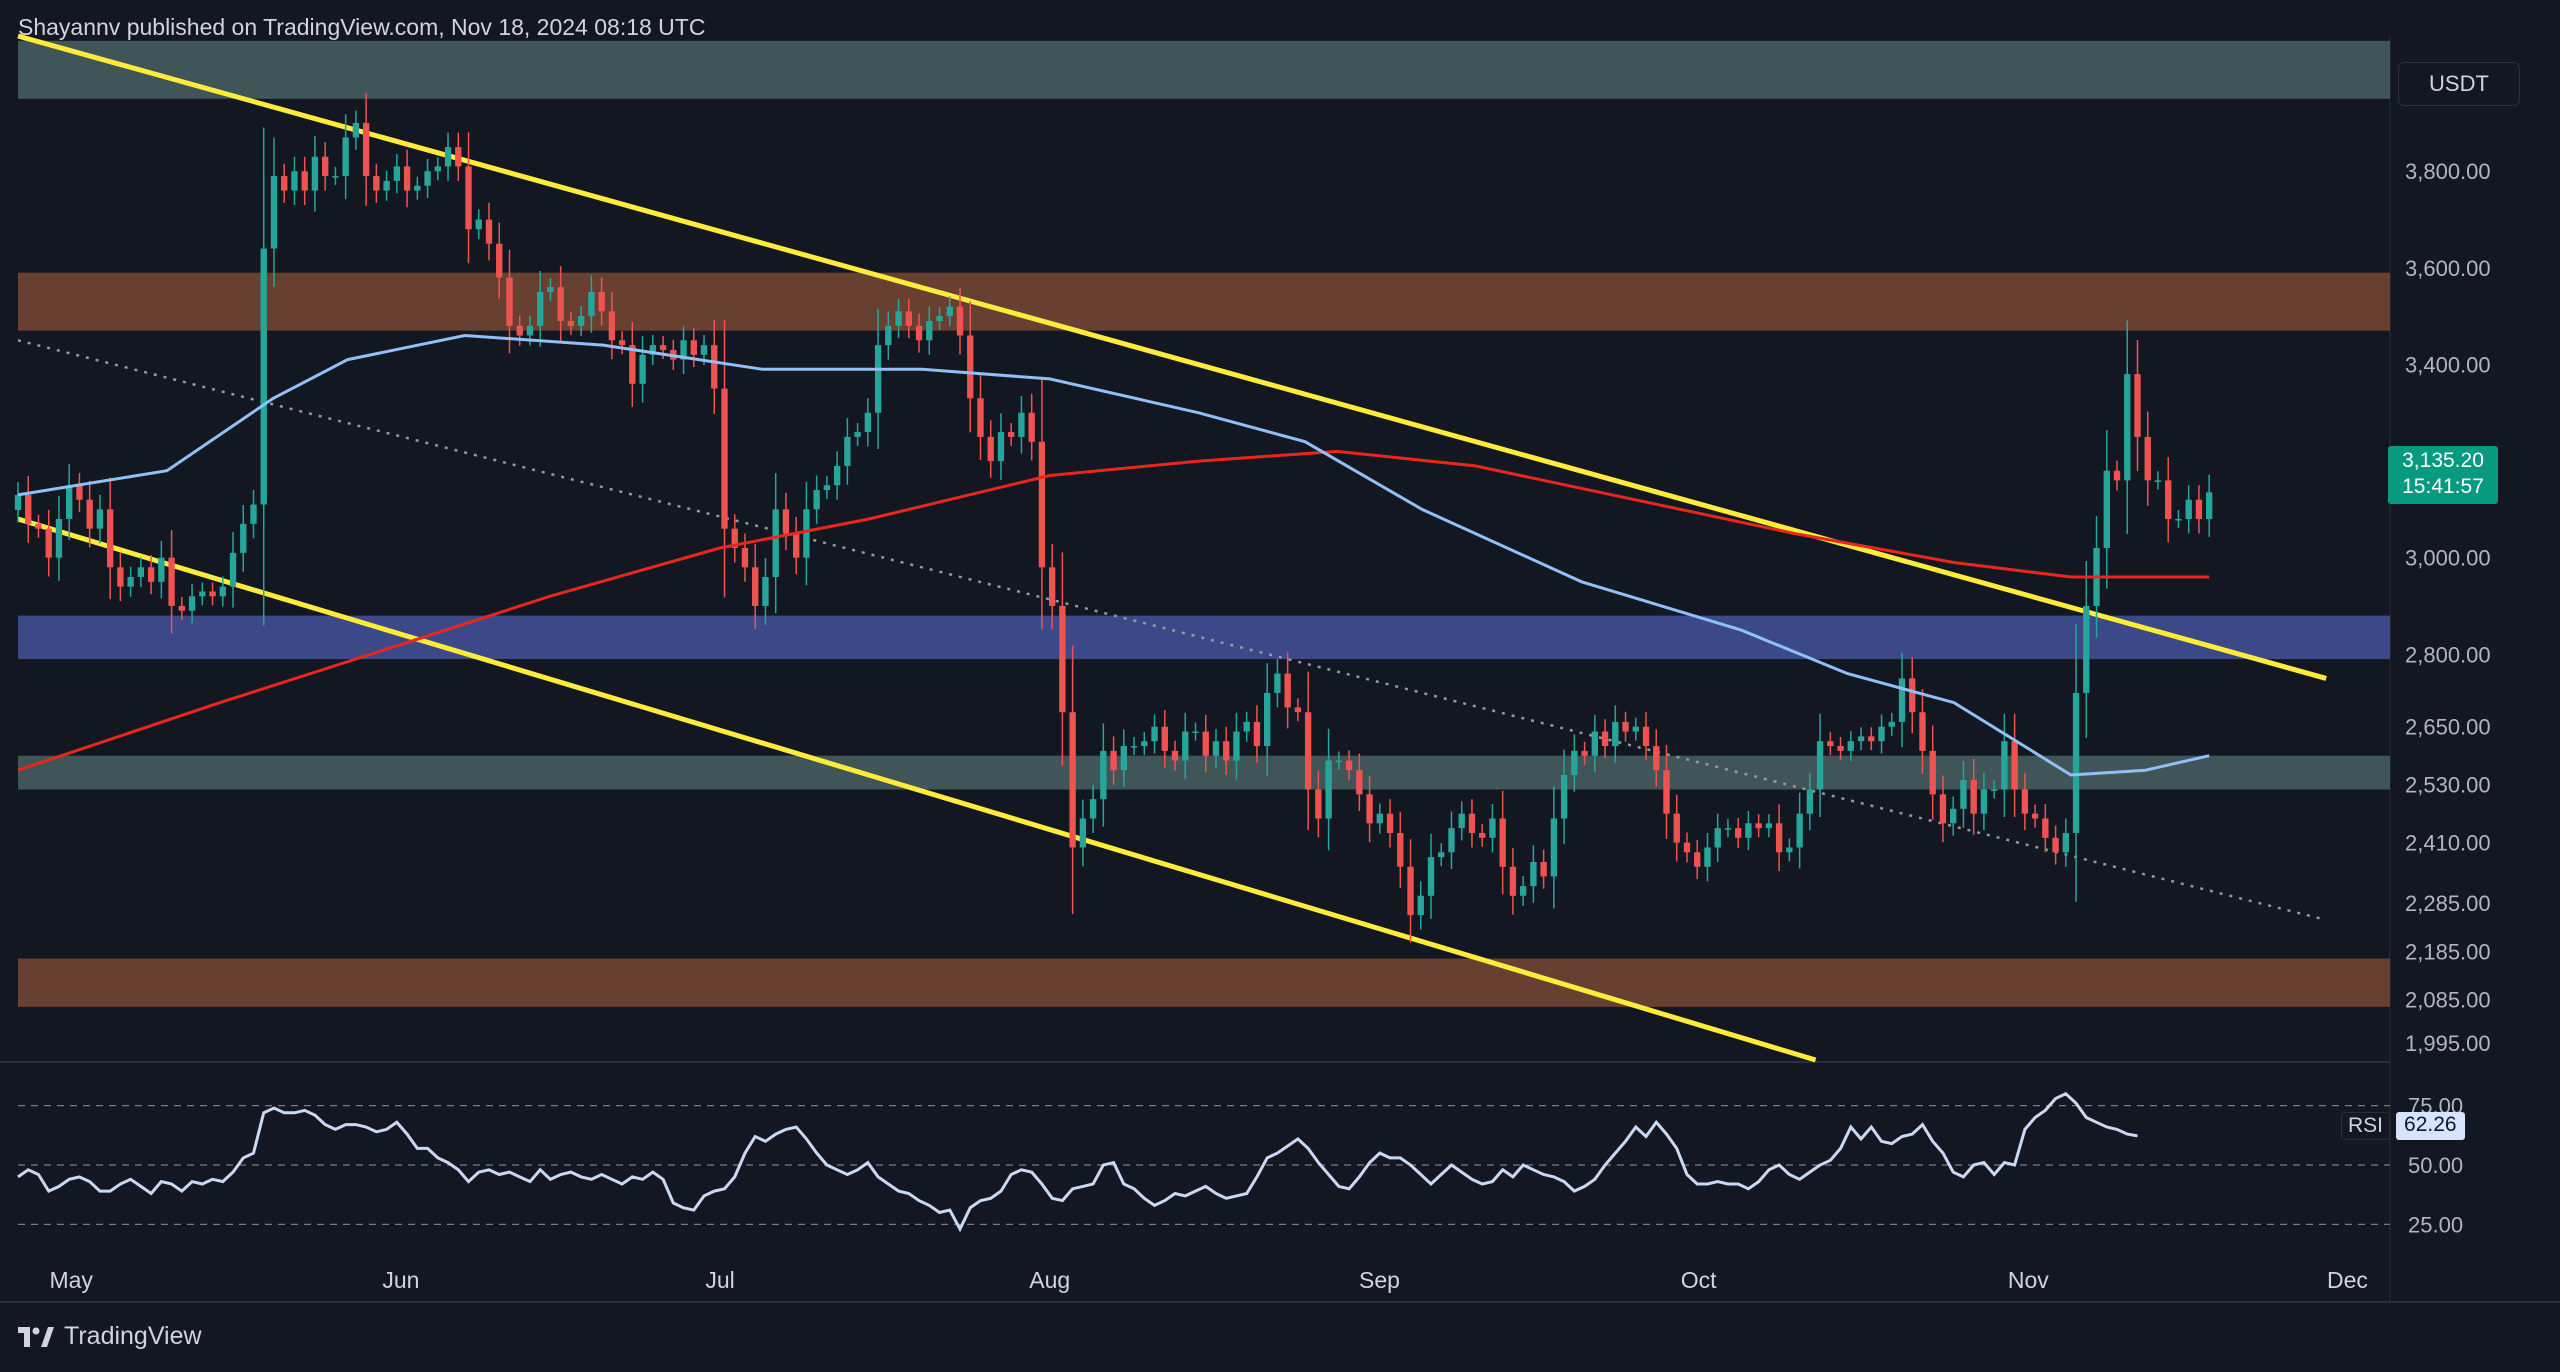 This screenshot has height=1372, width=2560. Describe the element at coordinates (1699, 1280) in the screenshot. I see `time-tick-oct: Oct` at that location.